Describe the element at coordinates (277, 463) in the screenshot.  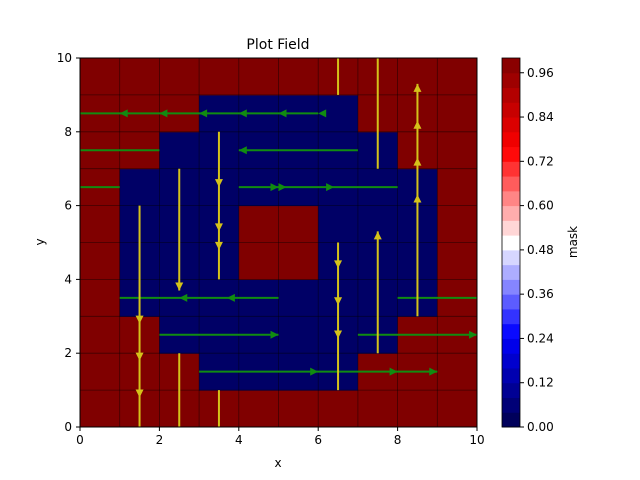
I see `x-axis-label: x` at that location.